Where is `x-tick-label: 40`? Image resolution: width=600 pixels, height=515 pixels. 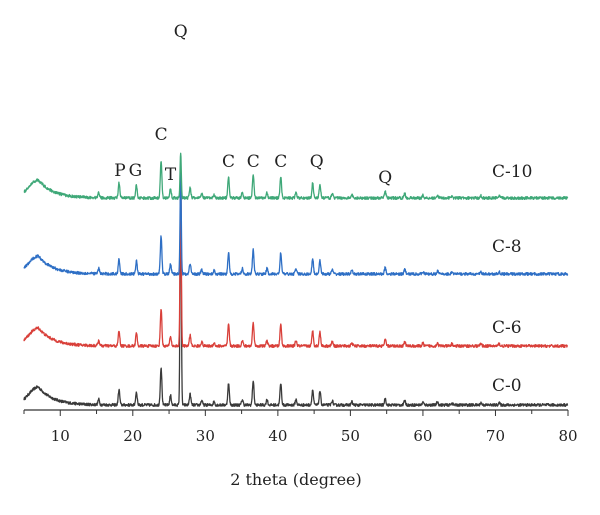
x-tick-label: 40 is located at coordinates (277, 436).